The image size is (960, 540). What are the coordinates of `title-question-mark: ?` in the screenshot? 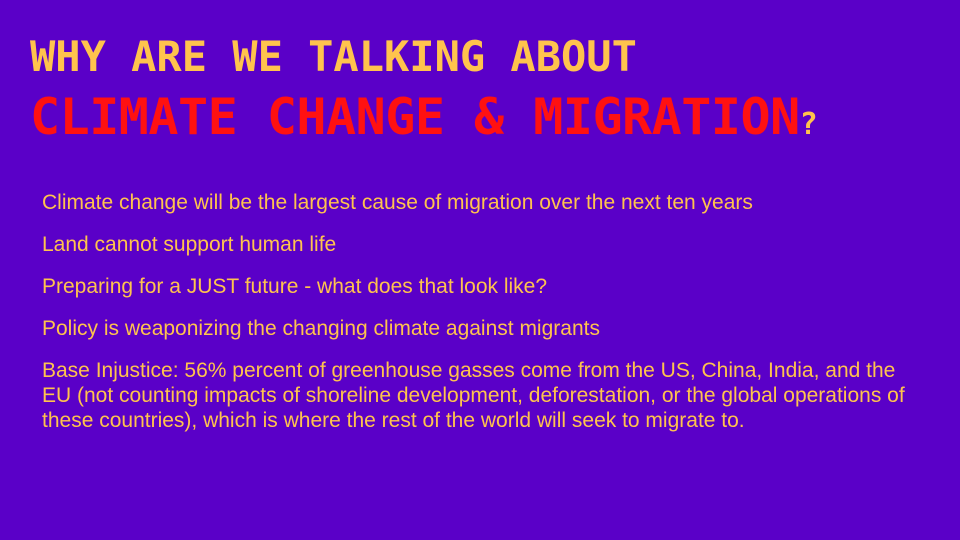 It's located at (808, 124).